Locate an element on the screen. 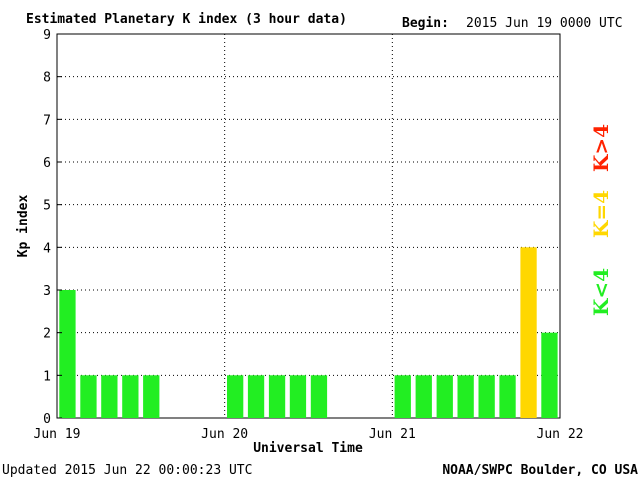 The image size is (640, 480). legend-above: K>4 is located at coordinates (601, 148).